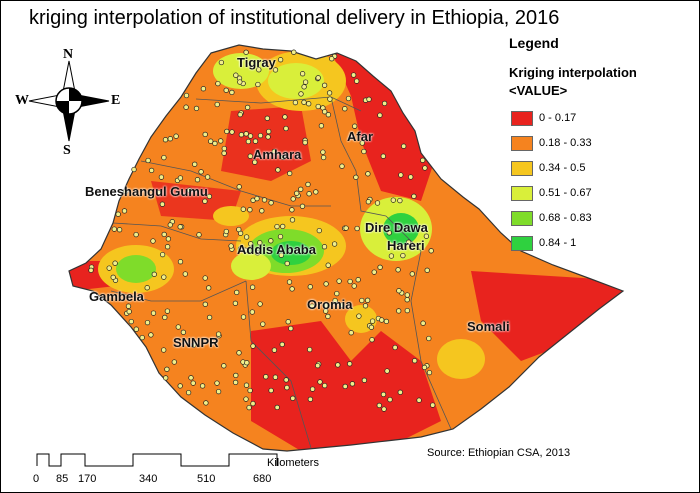 The width and height of the screenshot is (700, 493). I want to click on legend-field: <VALUE>, so click(538, 90).